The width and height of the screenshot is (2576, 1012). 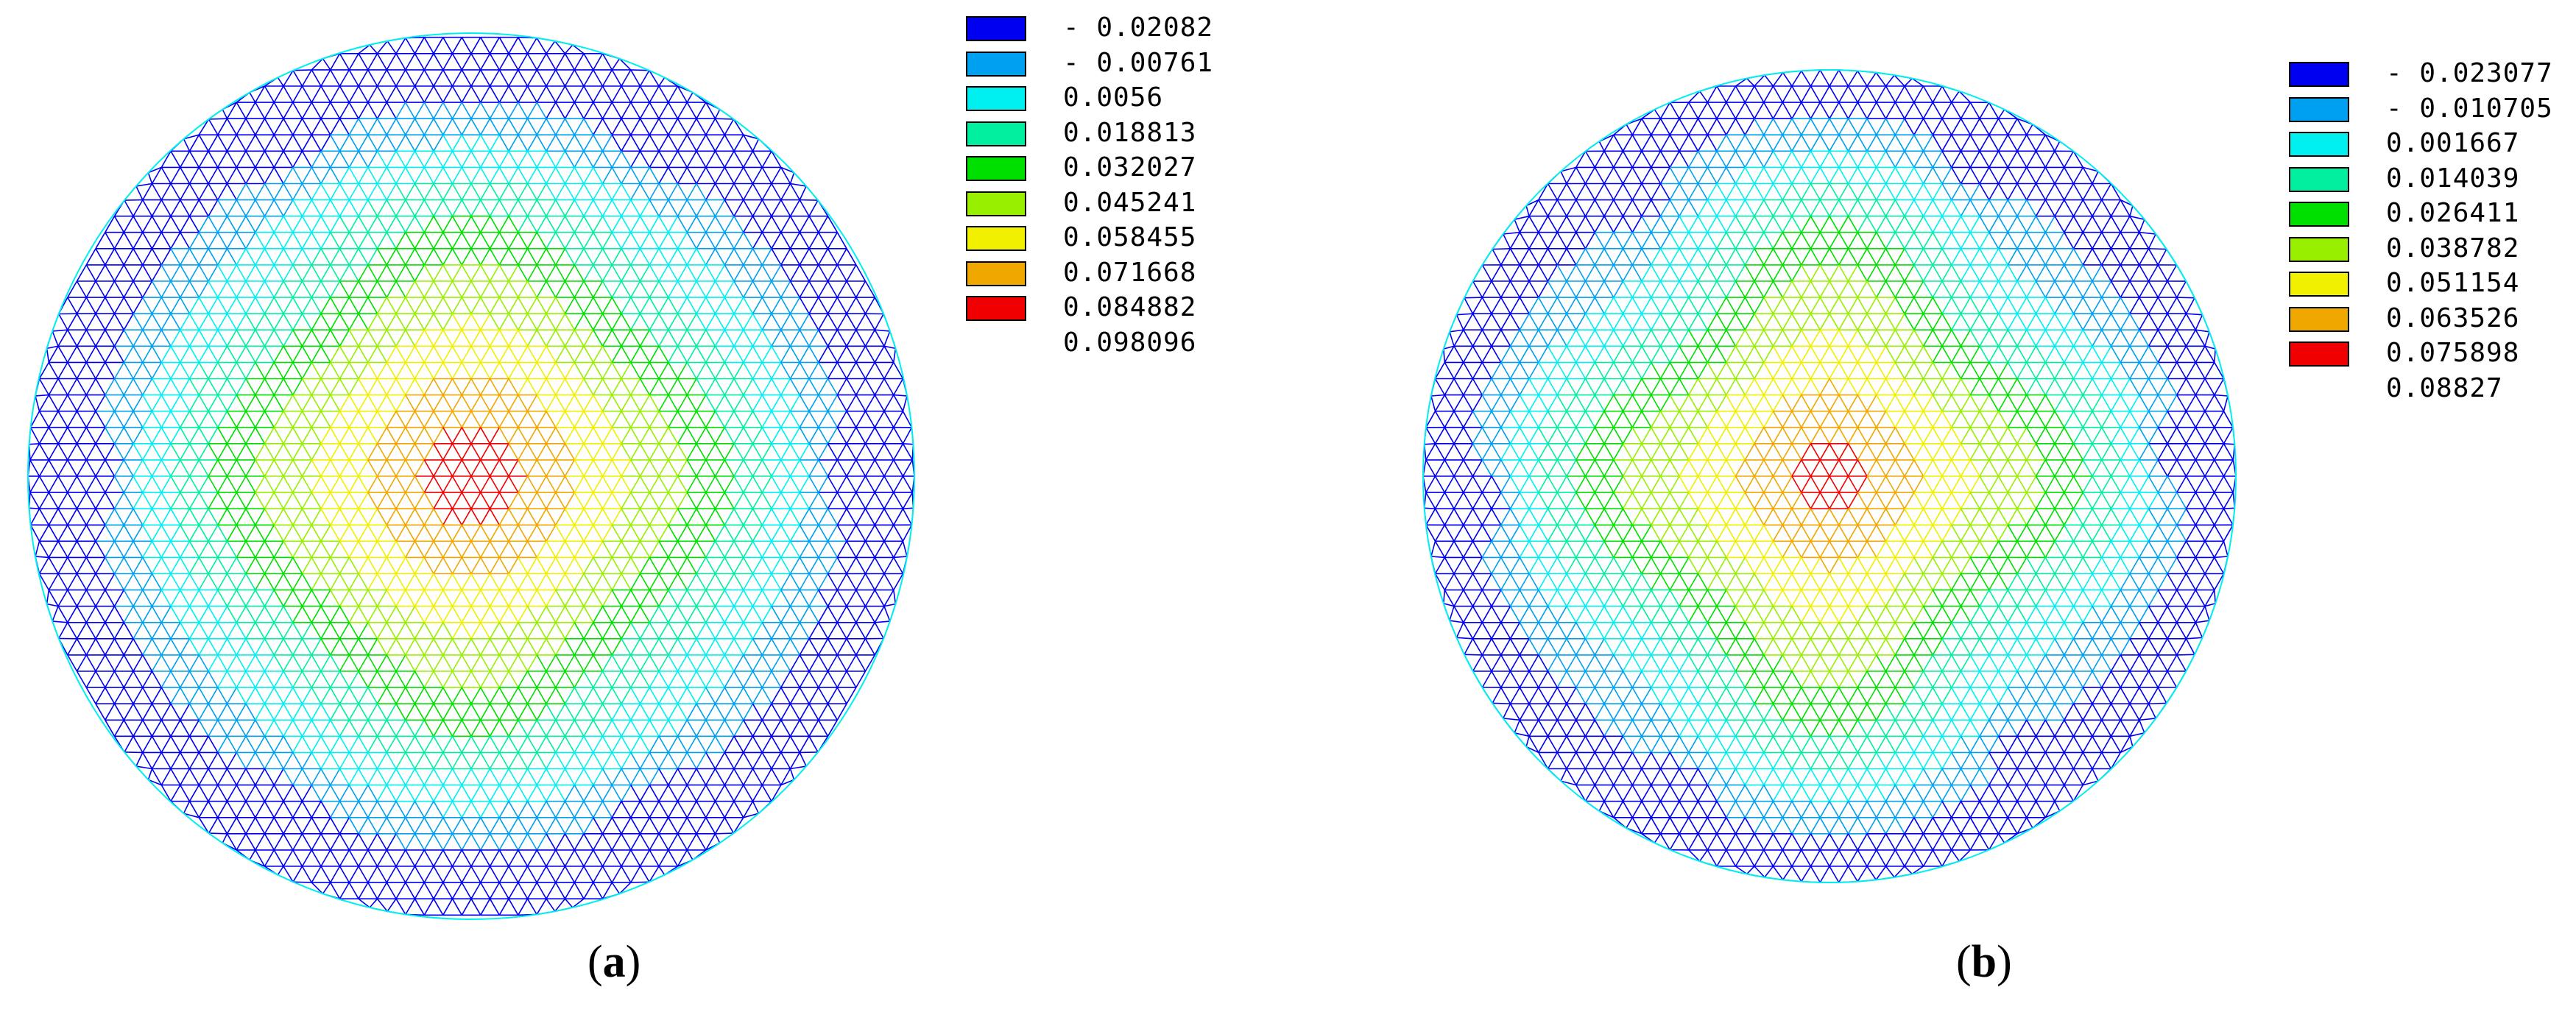 I want to click on legend-label: 0.018813, so click(x=1130, y=132).